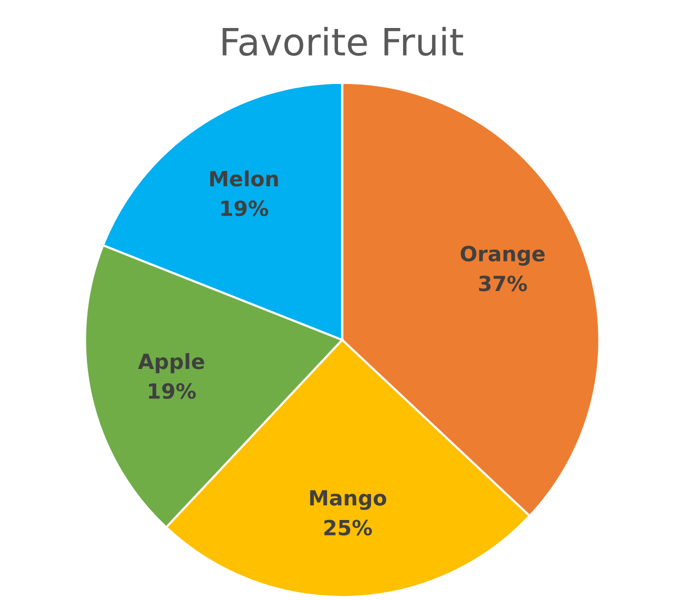 The height and width of the screenshot is (600, 683). I want to click on slice-label: Melon, so click(244, 178).